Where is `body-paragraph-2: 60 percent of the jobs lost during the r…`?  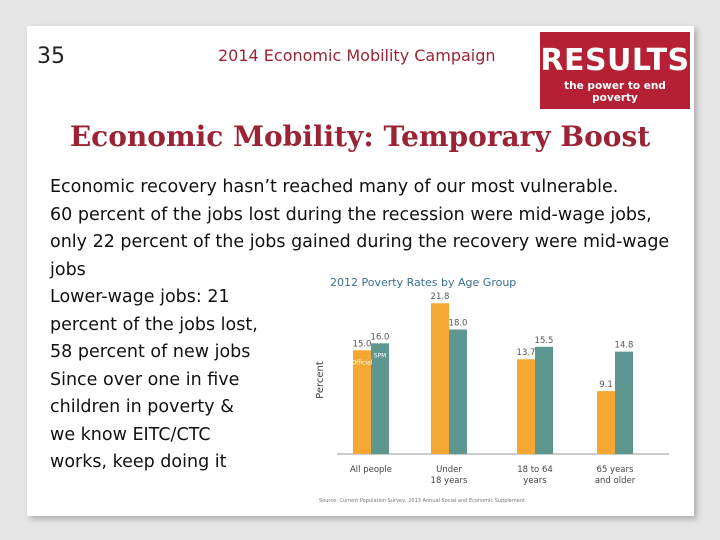
body-paragraph-2: 60 percent of the jobs lost during the r… is located at coordinates (360, 242).